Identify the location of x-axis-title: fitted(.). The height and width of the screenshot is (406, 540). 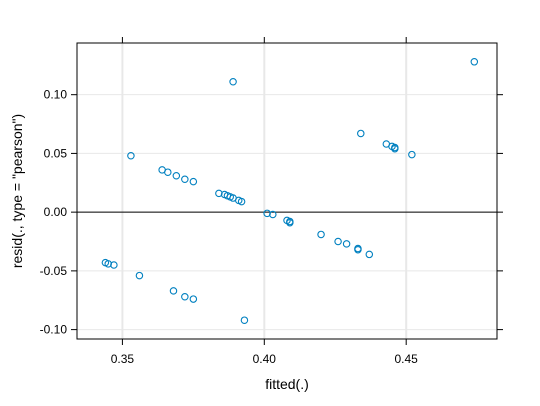
(287, 384).